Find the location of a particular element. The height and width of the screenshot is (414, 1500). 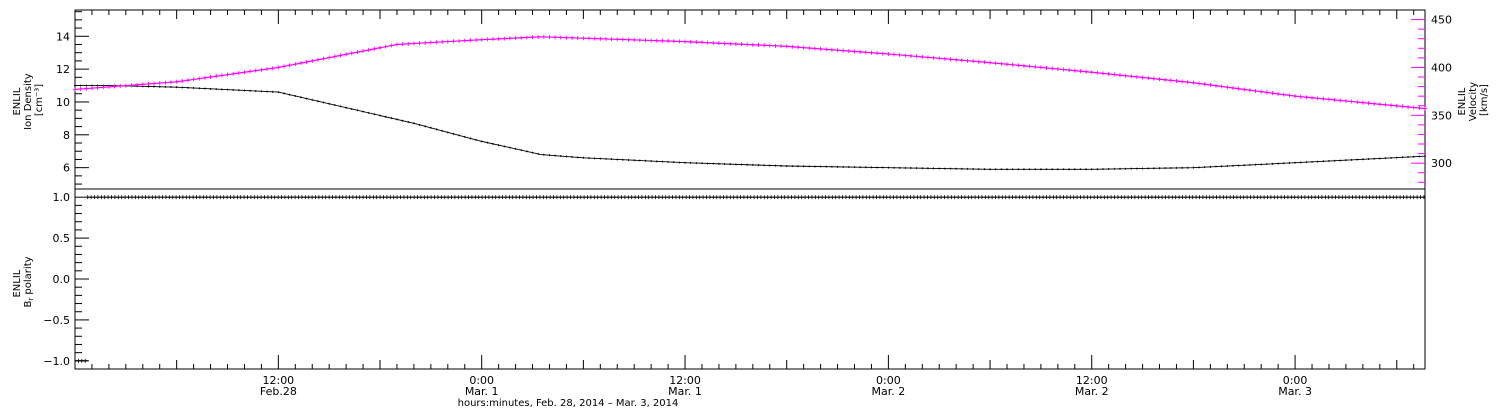

density-axis-title-line2: Ion Density is located at coordinates (28, 101).